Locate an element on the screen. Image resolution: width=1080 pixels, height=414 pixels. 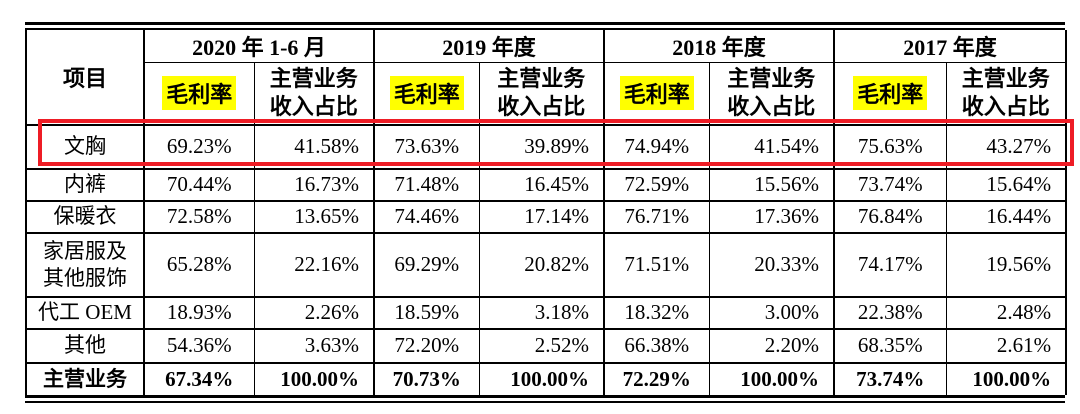
cell-value: 66.38% is located at coordinates (656, 345).